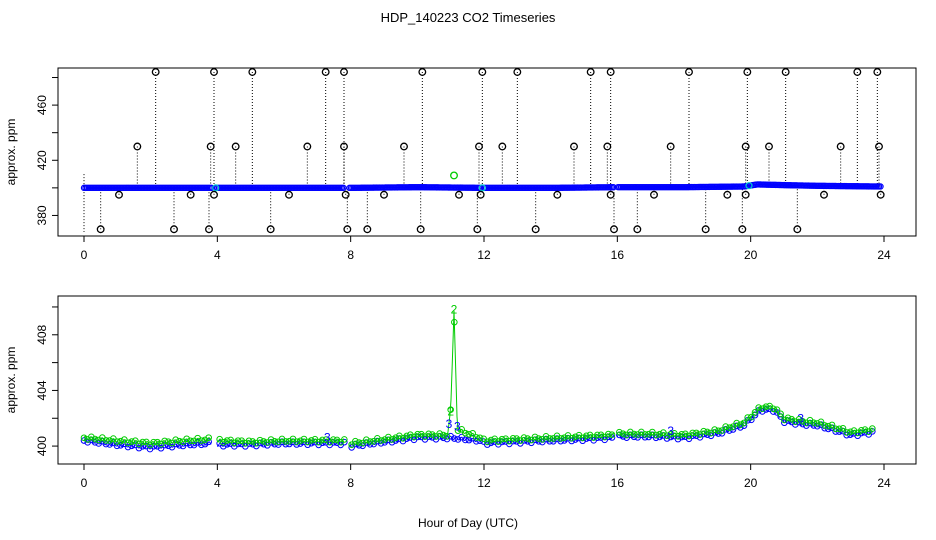 The image size is (936, 540). I want to click on y-tick-label: 404, so click(42, 390).